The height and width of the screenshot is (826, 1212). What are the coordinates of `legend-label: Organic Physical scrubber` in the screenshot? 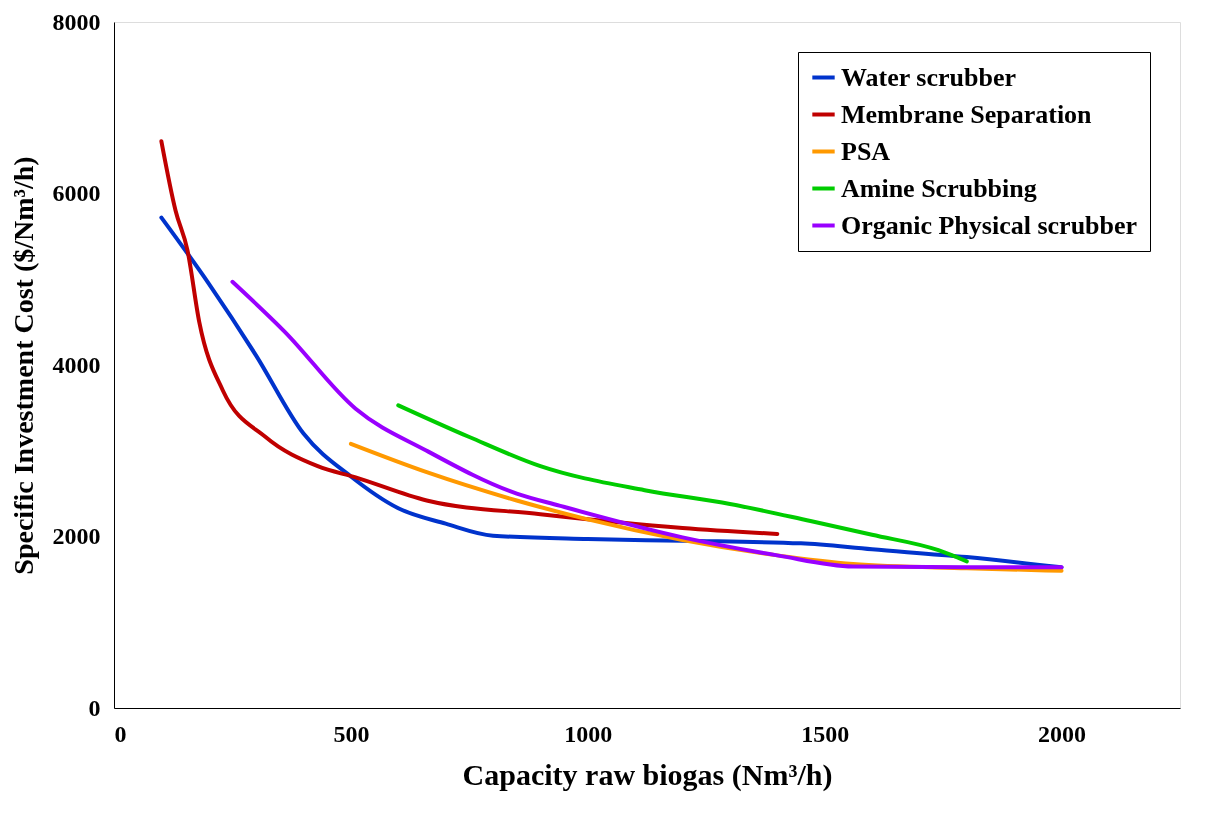 It's located at (989, 225).